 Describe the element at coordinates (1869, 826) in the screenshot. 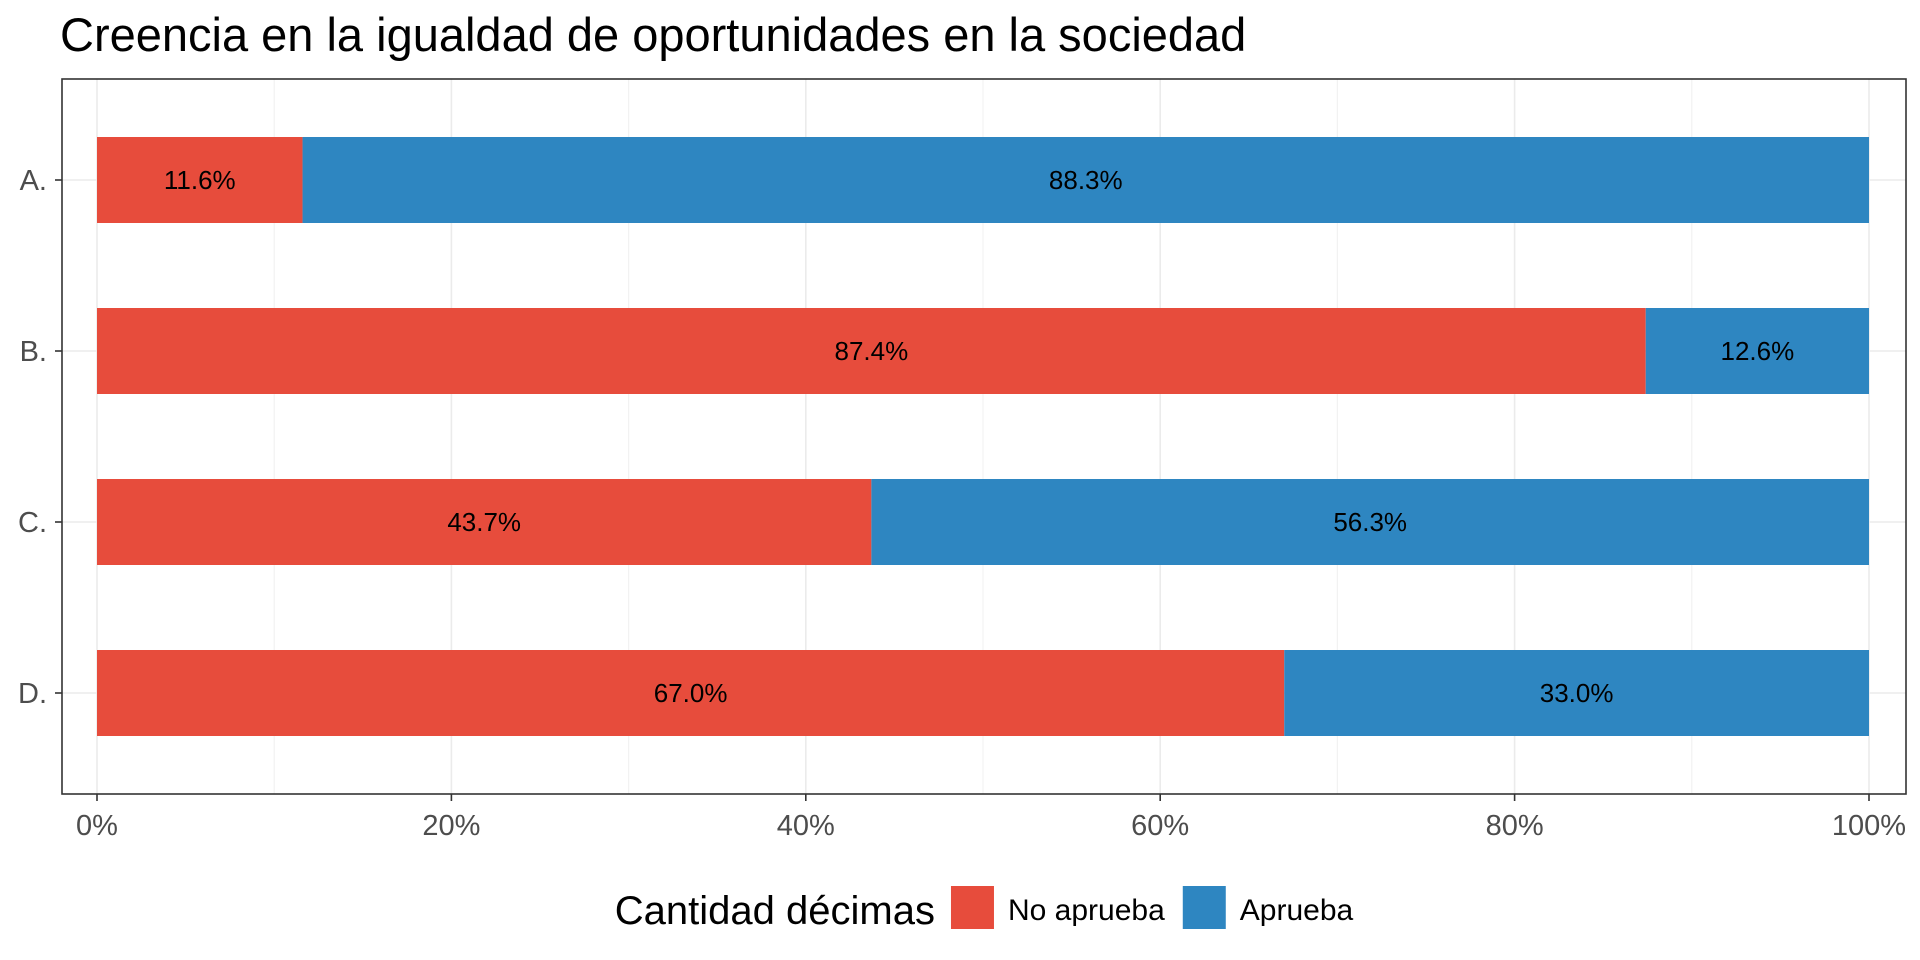

I see `x-tick-label: 100%` at that location.